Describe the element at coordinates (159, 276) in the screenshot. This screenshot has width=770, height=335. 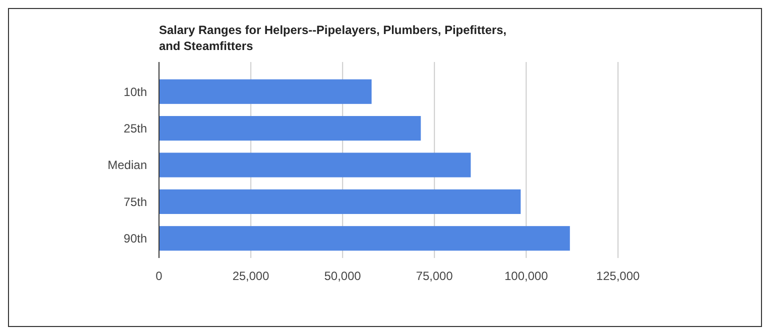
I see `x-tick-label: 0` at that location.